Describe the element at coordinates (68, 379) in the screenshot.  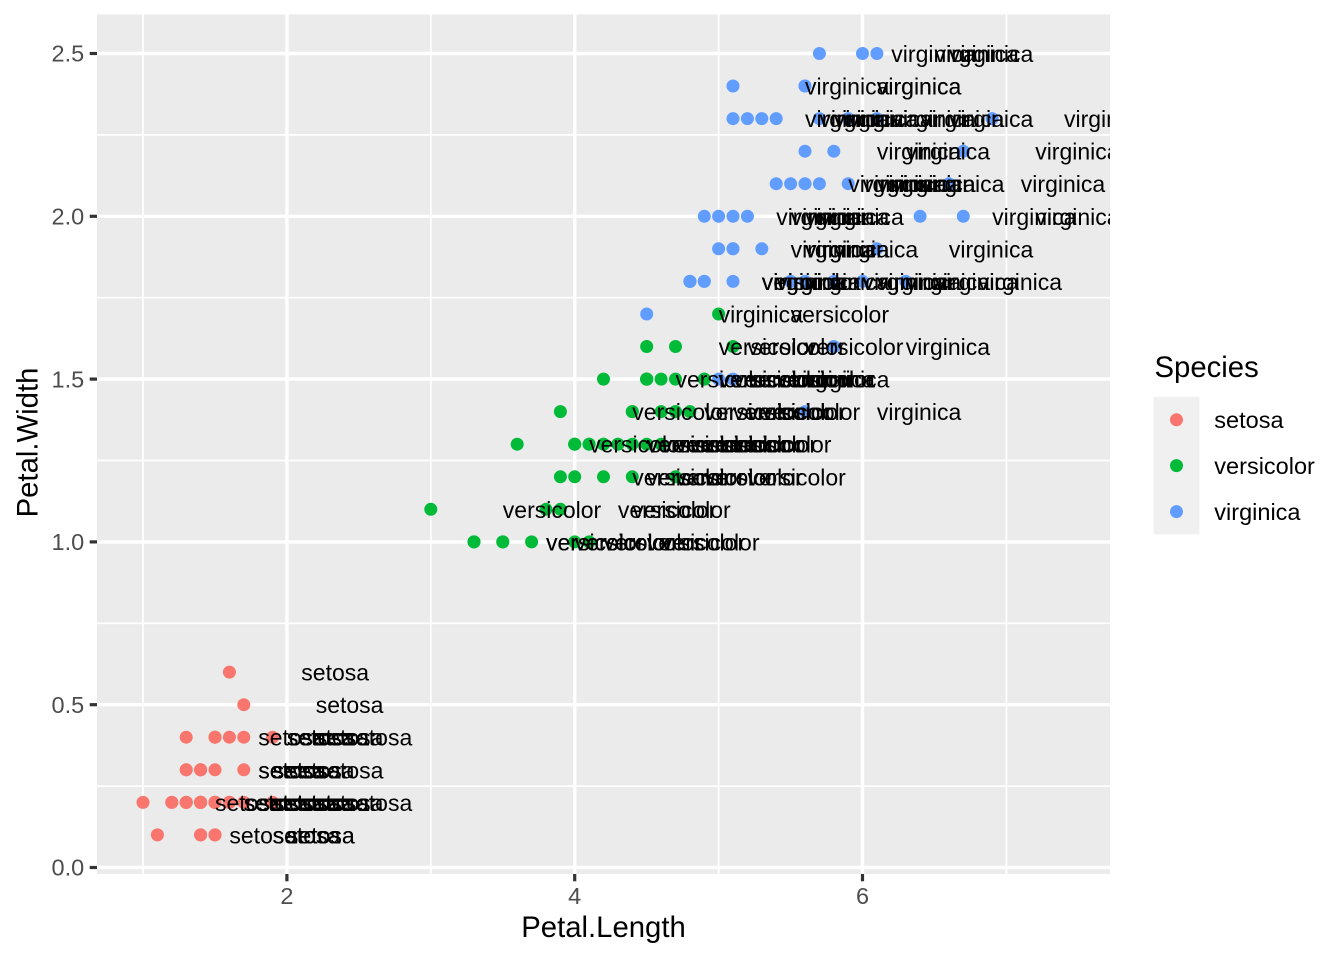
I see `svg-text: 1.5` at that location.